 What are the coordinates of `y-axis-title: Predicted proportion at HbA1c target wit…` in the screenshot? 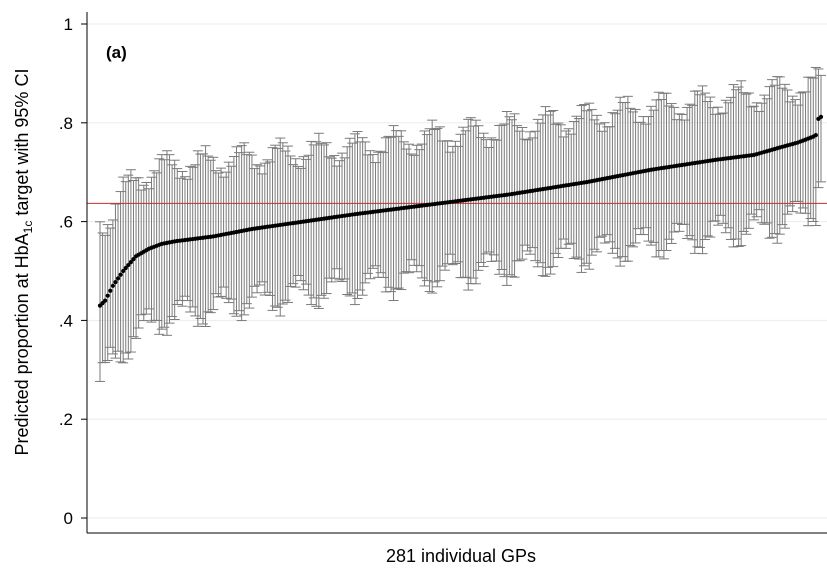 It's located at (23, 262).